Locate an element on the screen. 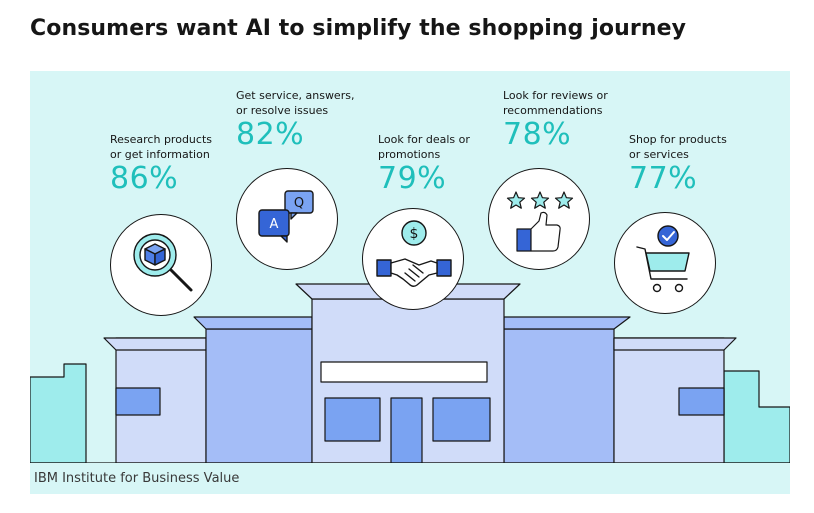 The width and height of the screenshot is (814, 513). dollar-sign: $ is located at coordinates (414, 234).